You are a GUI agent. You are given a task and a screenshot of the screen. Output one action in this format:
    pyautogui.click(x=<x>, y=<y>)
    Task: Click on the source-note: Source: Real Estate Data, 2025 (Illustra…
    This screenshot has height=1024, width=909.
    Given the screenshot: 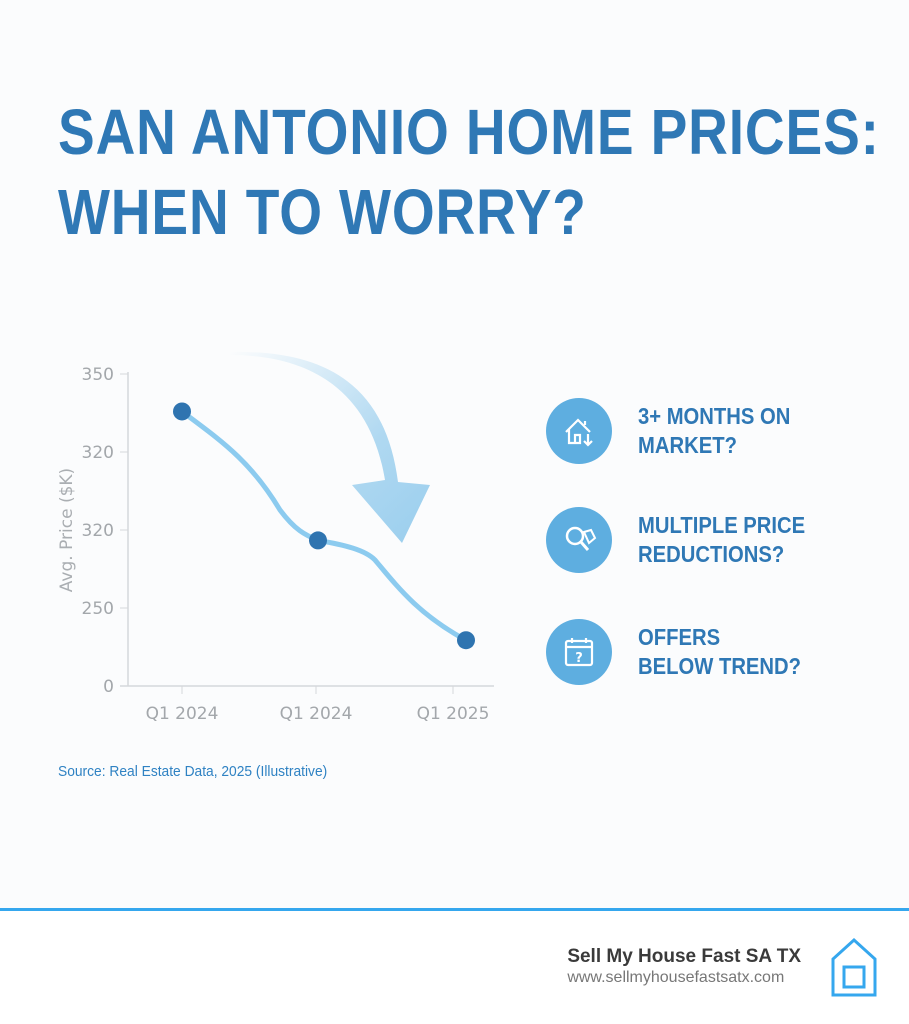 What is the action you would take?
    pyautogui.click(x=193, y=771)
    